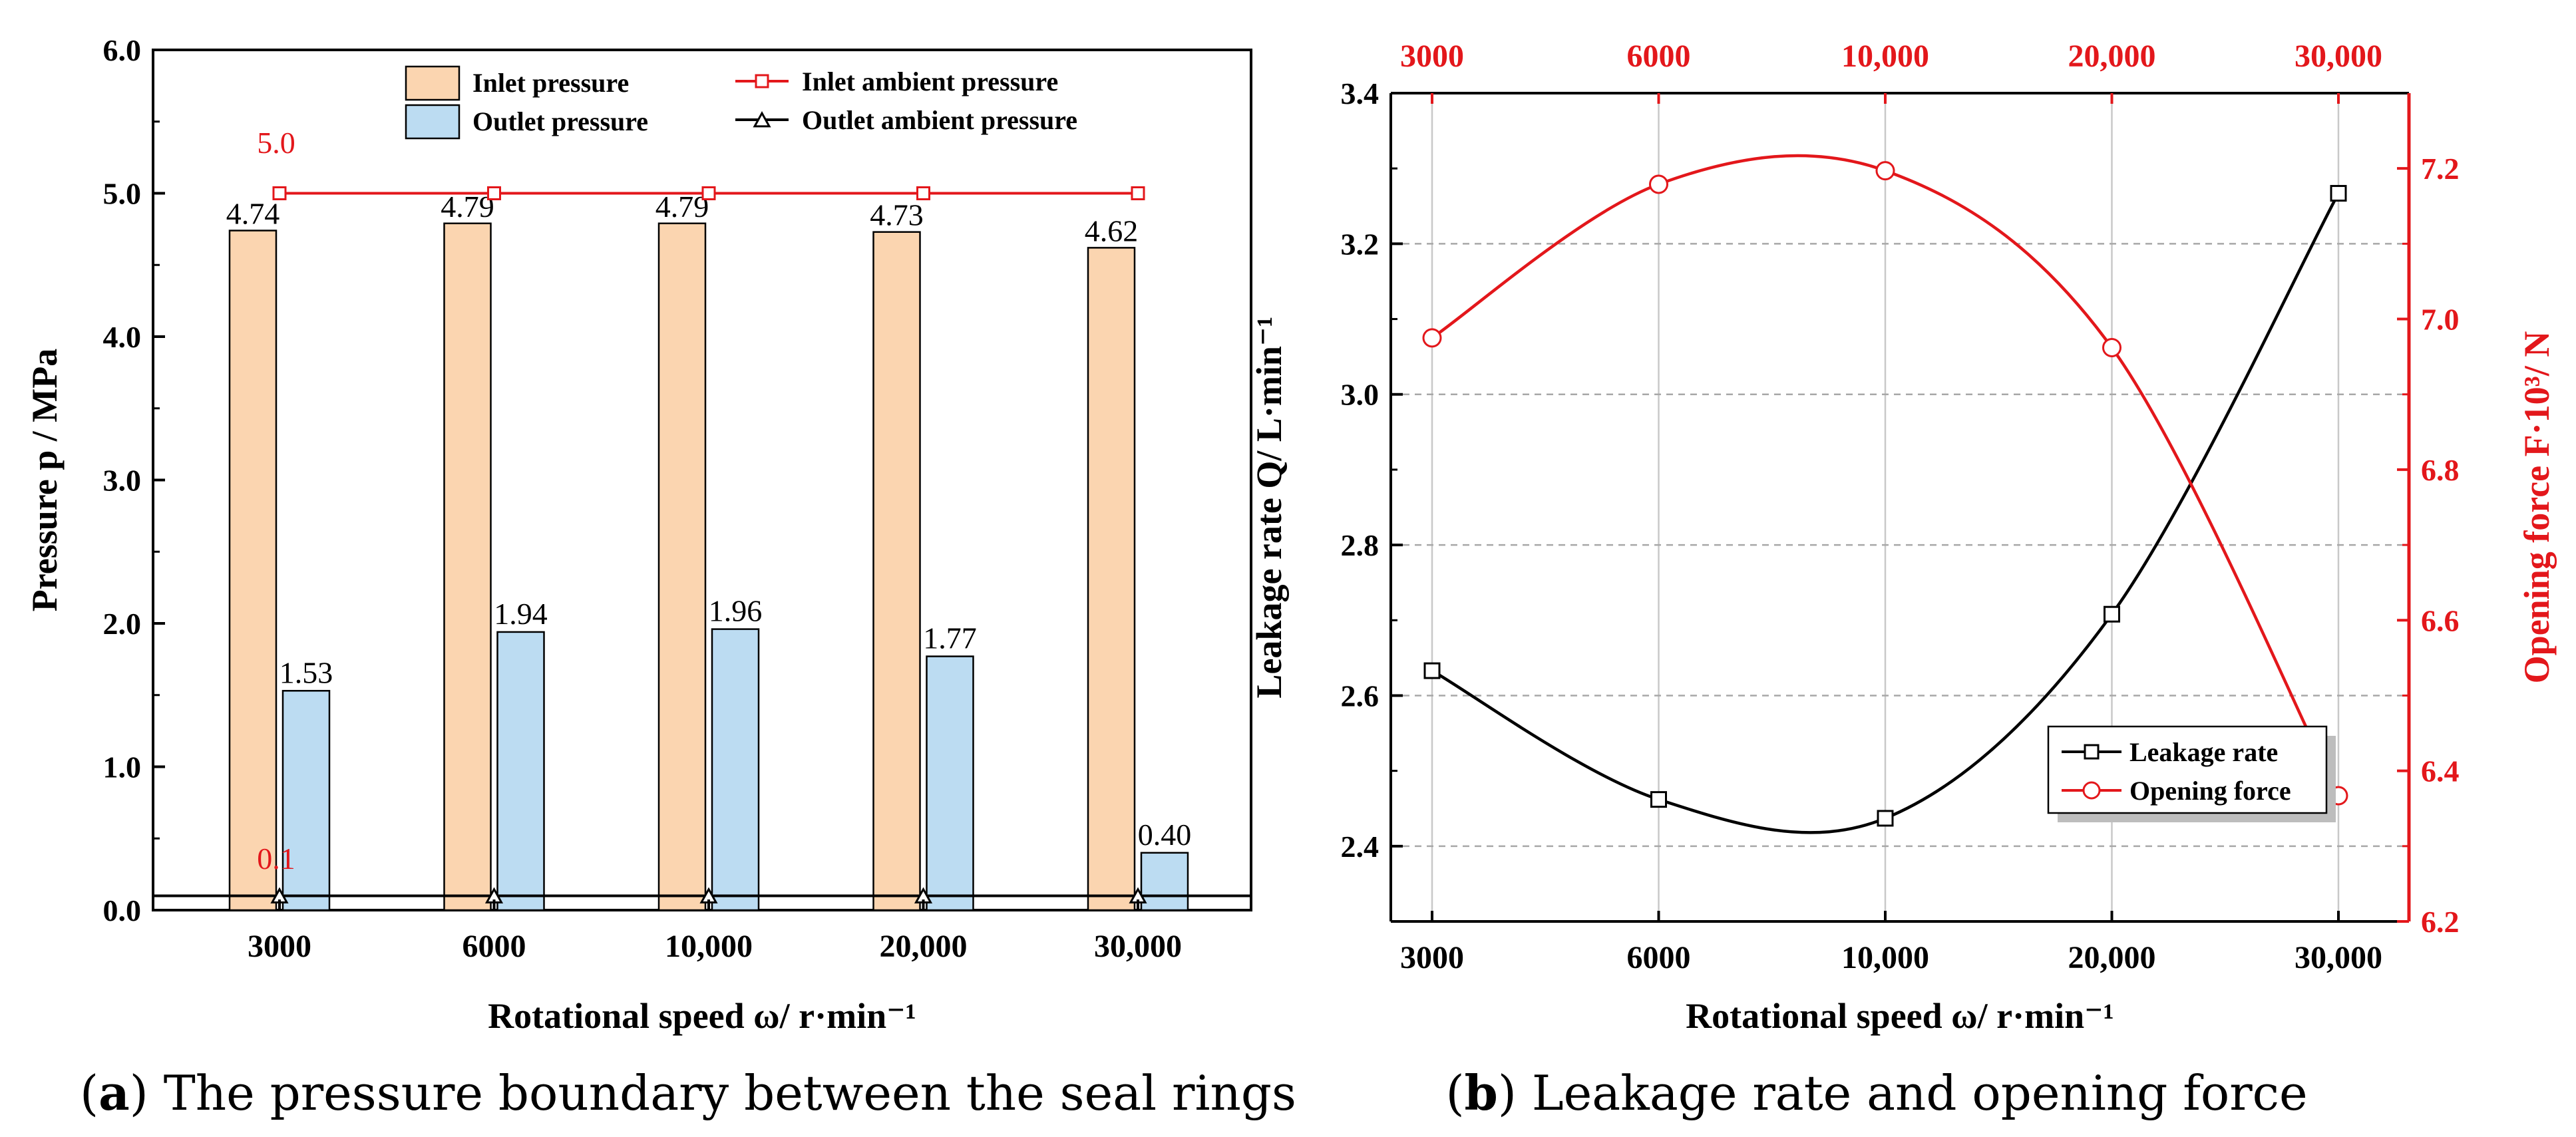 The width and height of the screenshot is (2576, 1137). I want to click on plot-a-ytick-label: 2.0, so click(123, 624).